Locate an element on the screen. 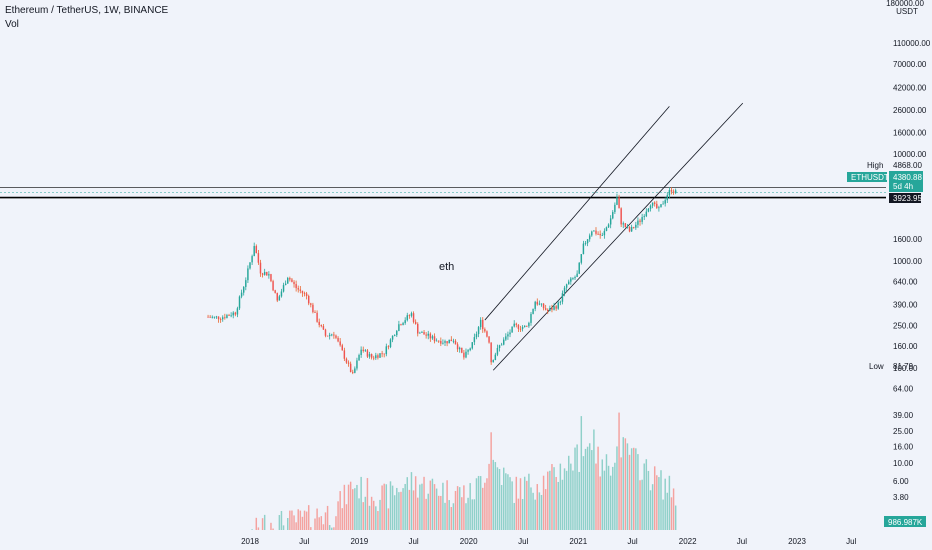  price-axis-label: 42000.00 is located at coordinates (910, 88).